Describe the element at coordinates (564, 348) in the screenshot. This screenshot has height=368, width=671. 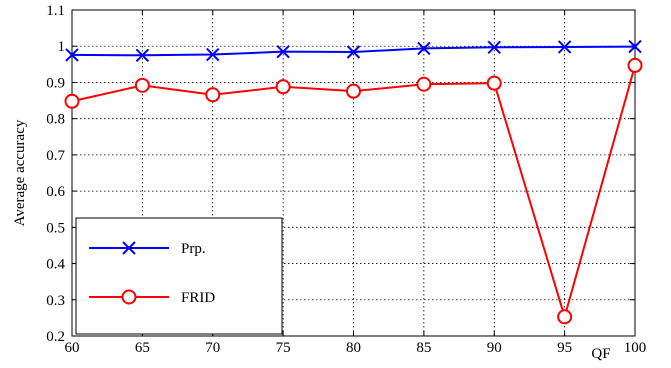
I see `x-tick-label: 95` at that location.